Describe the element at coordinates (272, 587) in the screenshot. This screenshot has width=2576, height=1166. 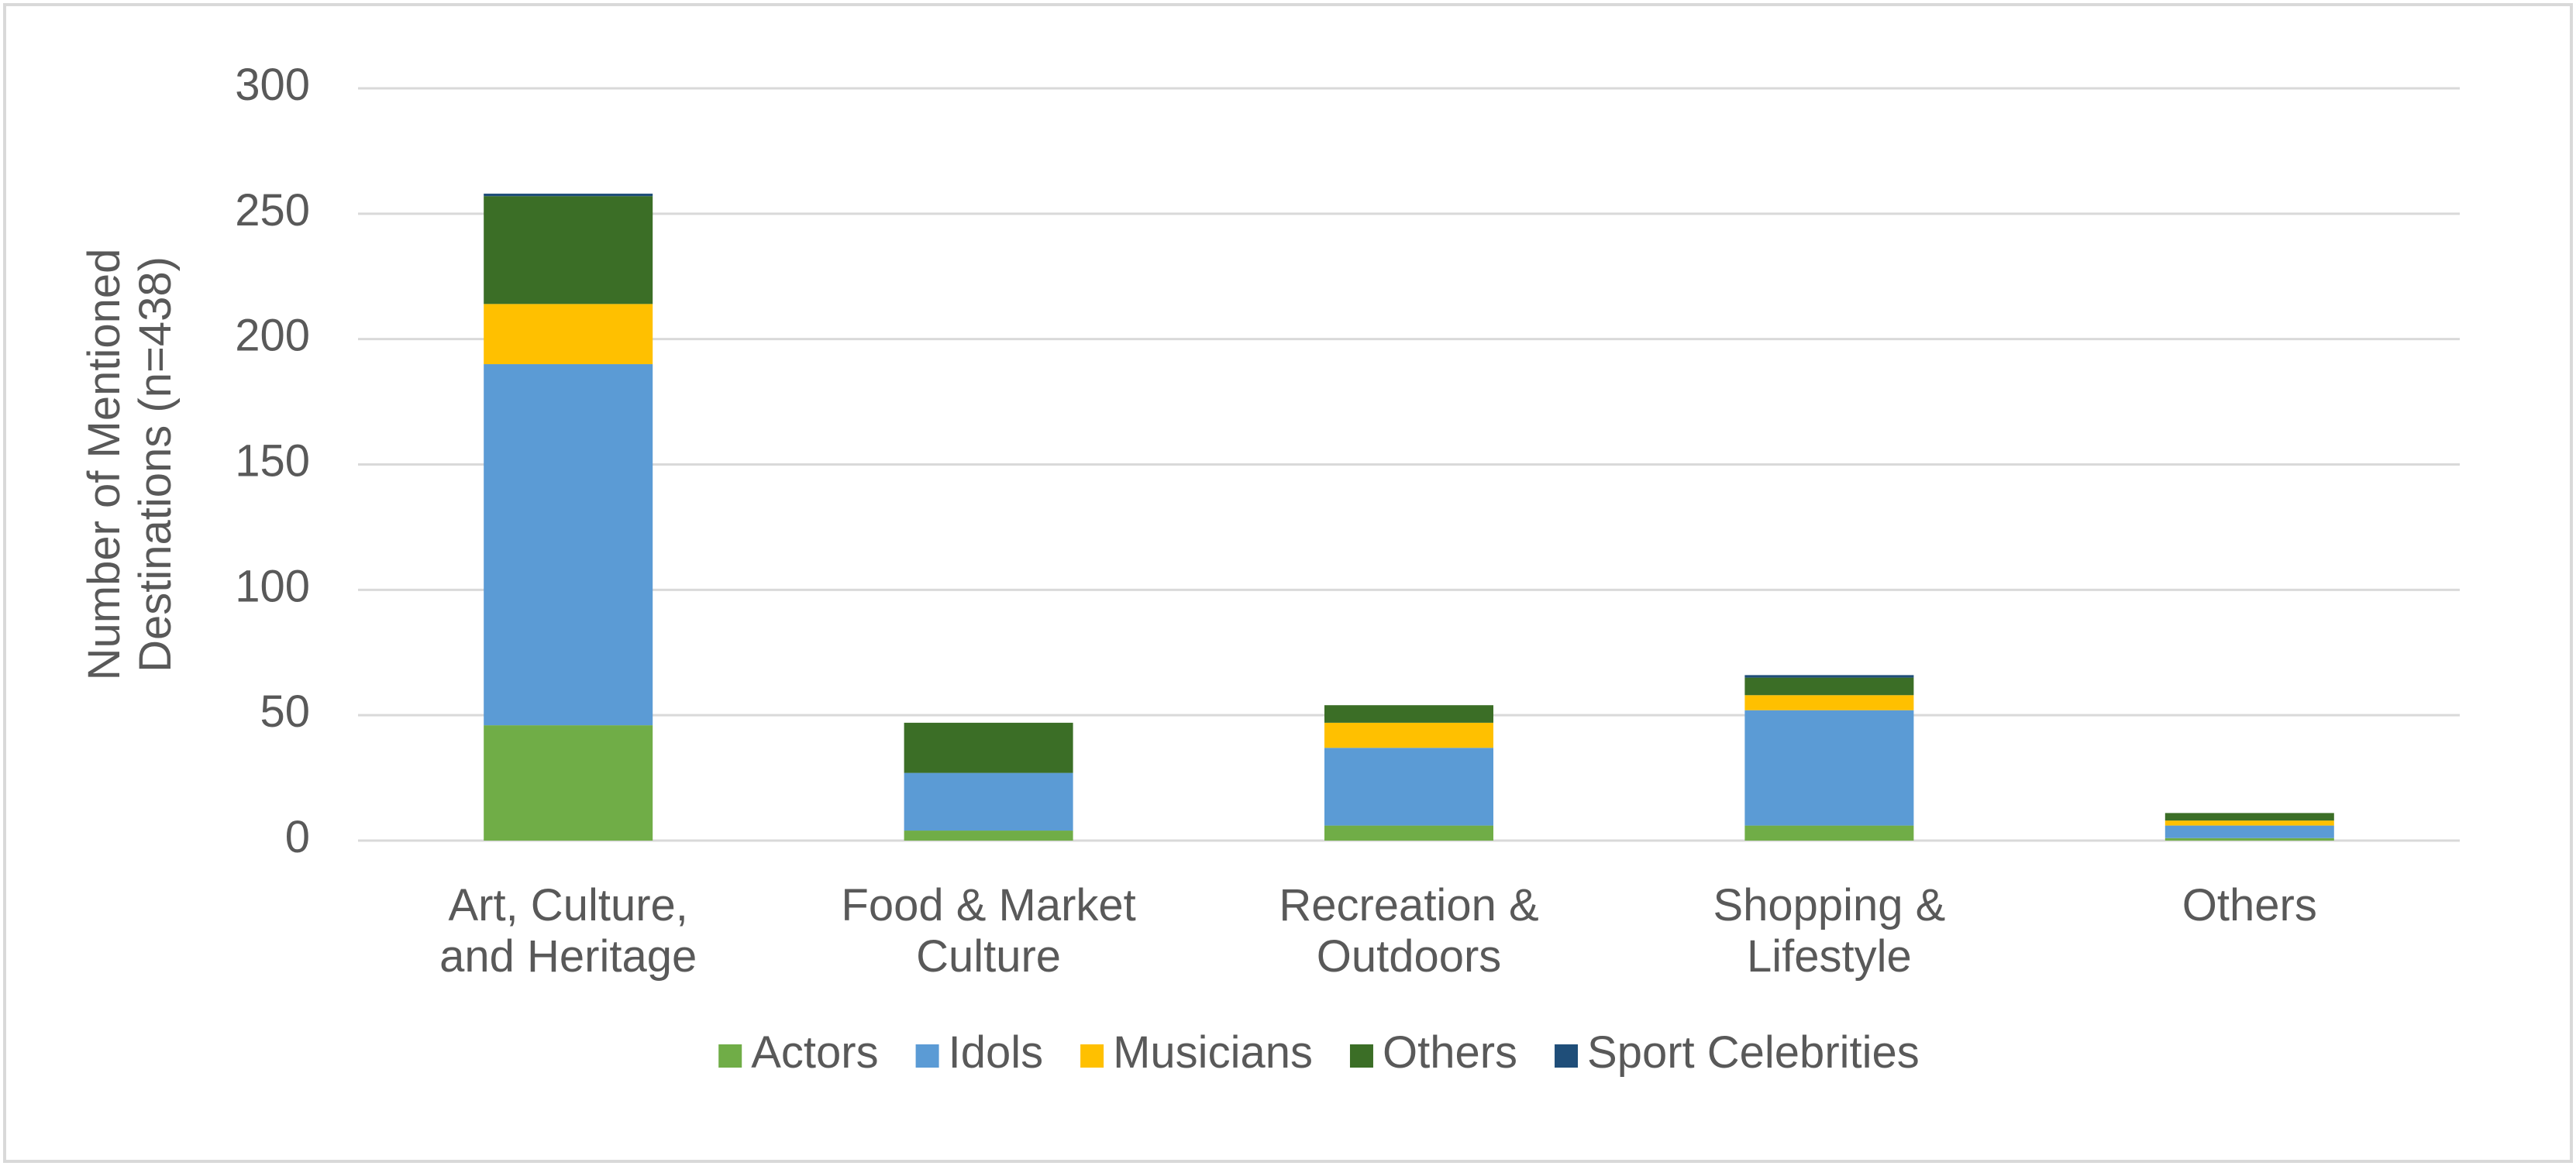
I see `y-tick-label: 100` at that location.